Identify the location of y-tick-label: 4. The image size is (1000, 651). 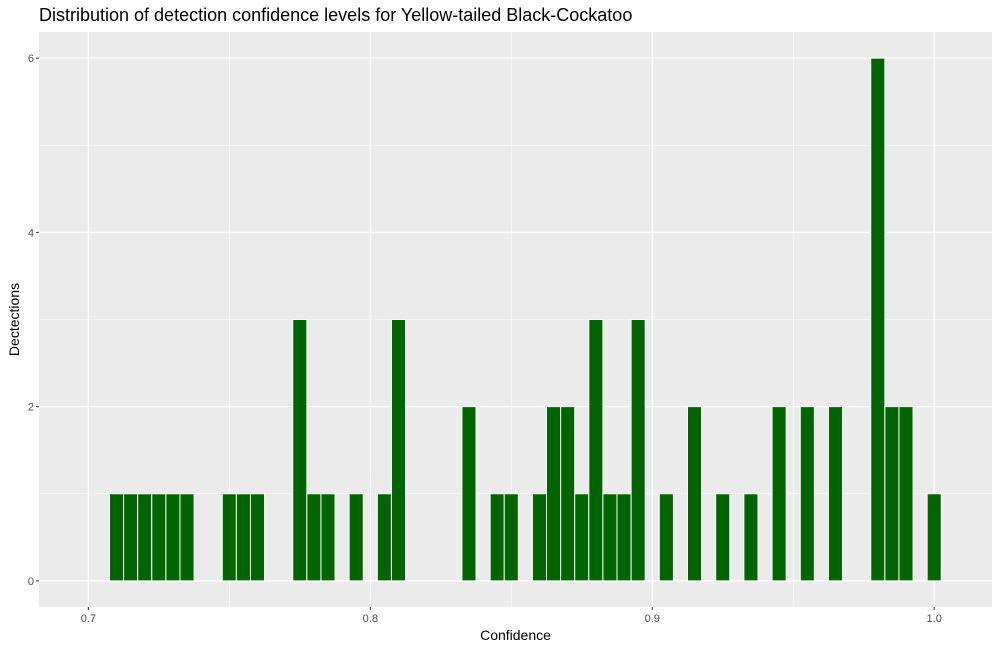
(31, 233).